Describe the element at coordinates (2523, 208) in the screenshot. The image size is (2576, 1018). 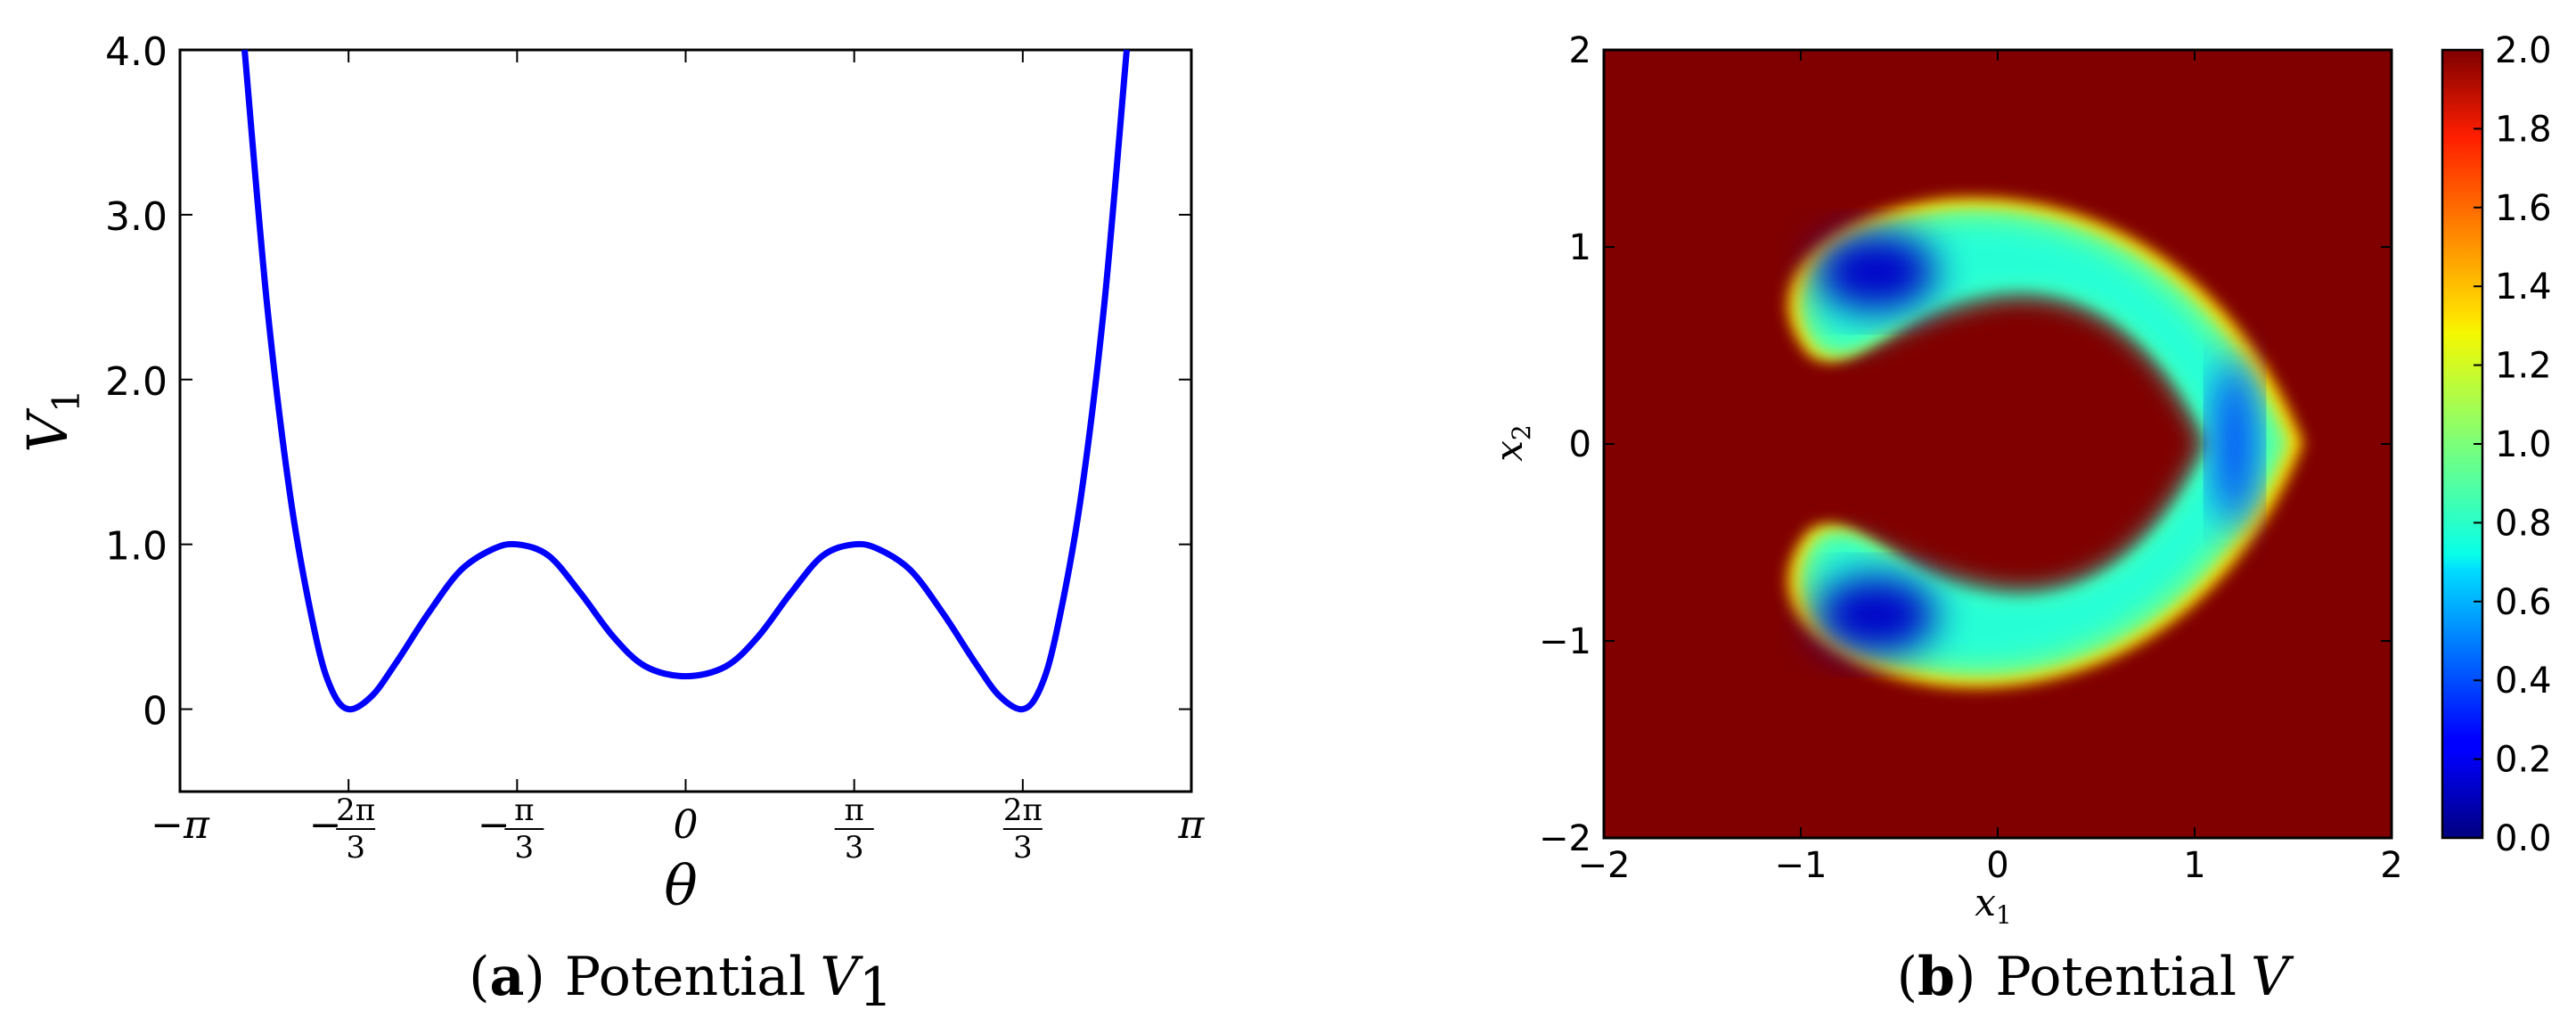
I see `colorbar-tick-label: 1.6` at that location.